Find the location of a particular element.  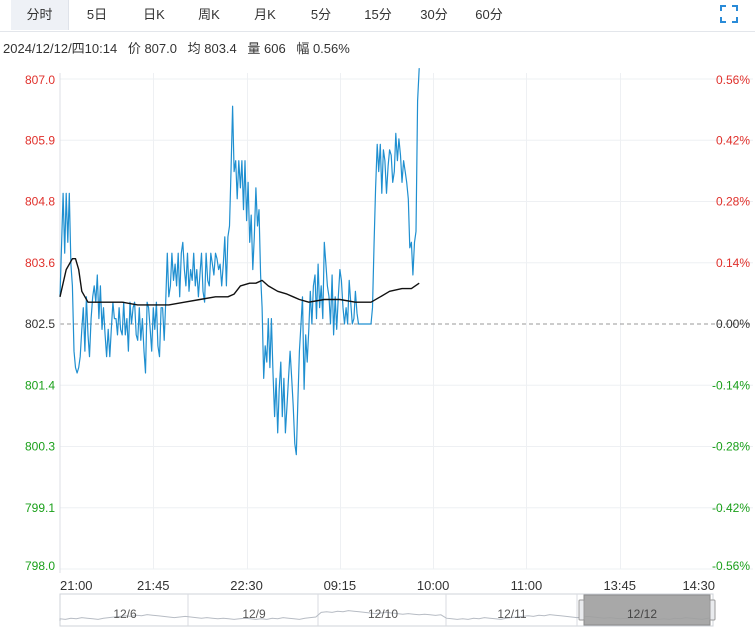

y-tick-label-left: 807.0 is located at coordinates (40, 80).